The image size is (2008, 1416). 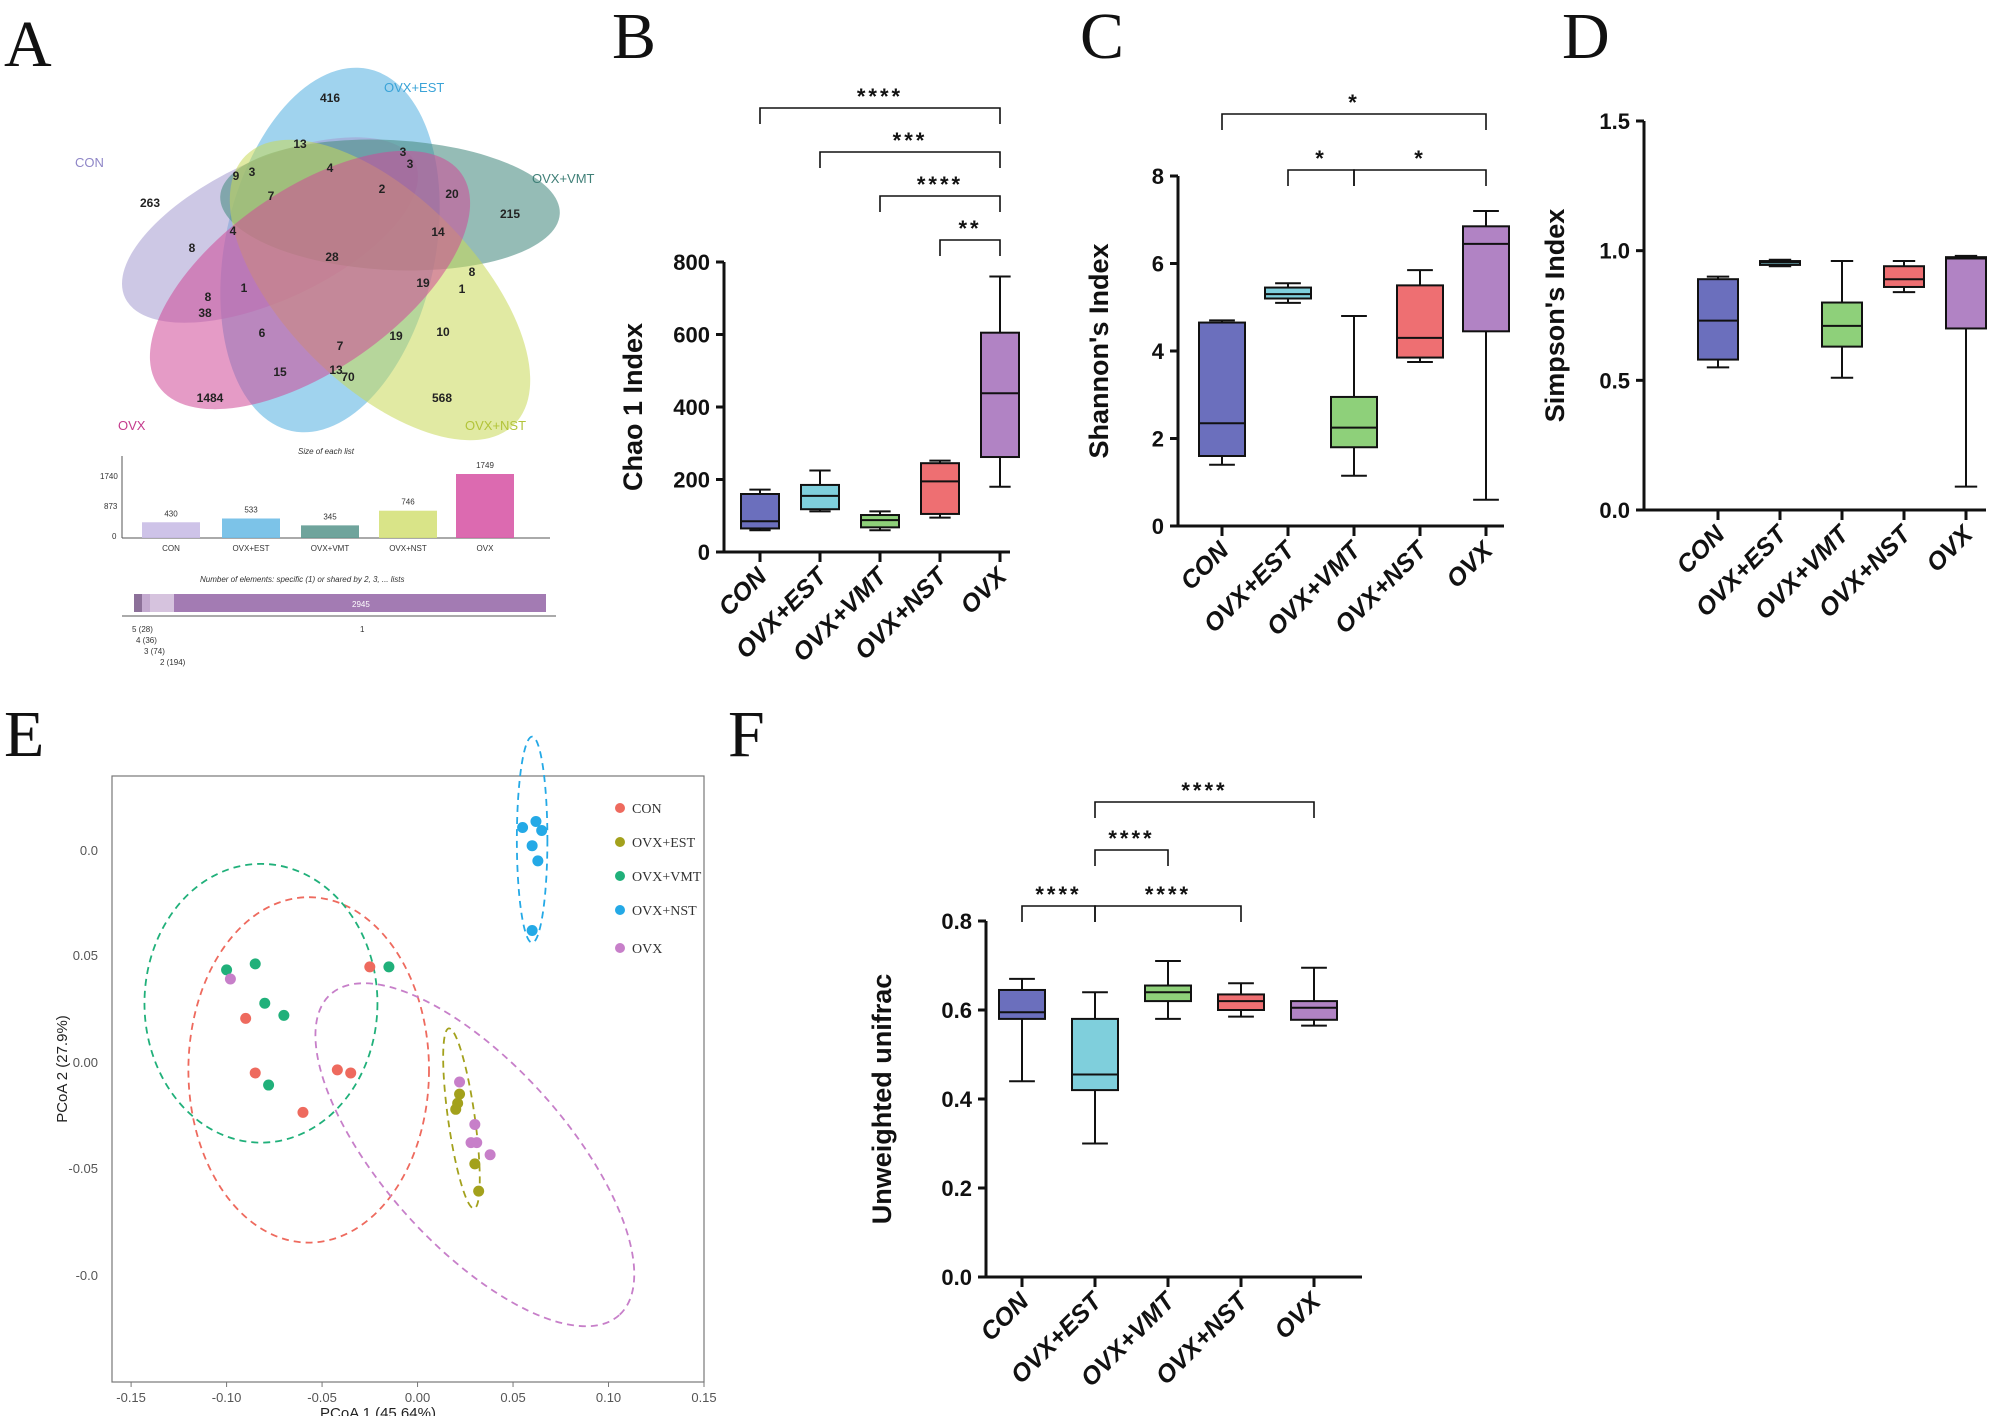 I want to click on y-tick-label: 0.0, so click(x=1614, y=510).